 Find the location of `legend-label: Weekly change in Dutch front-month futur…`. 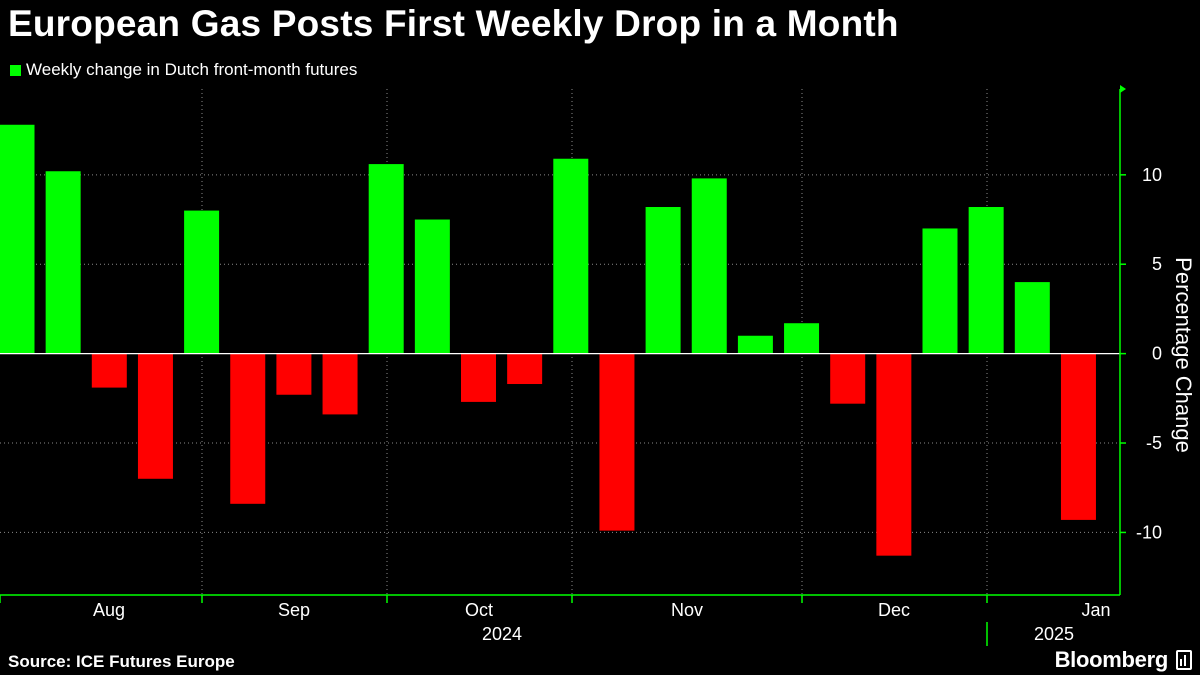

legend-label: Weekly change in Dutch front-month futur… is located at coordinates (192, 69).